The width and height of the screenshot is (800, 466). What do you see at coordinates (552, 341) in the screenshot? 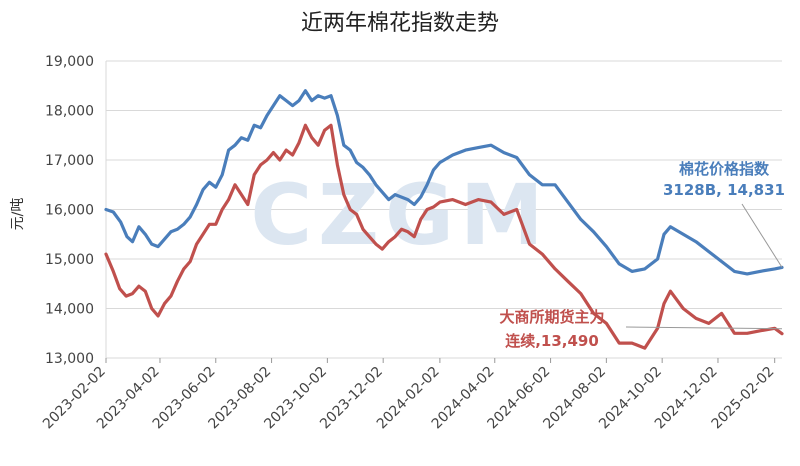
I see `red-series-value: 连续,13,490` at bounding box center [552, 341].